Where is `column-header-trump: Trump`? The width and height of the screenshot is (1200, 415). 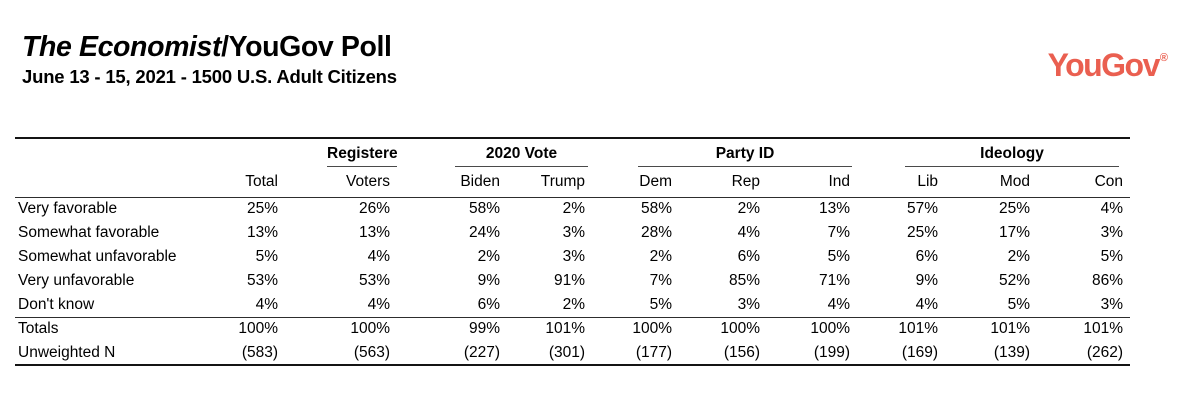 column-header-trump: Trump is located at coordinates (550, 182).